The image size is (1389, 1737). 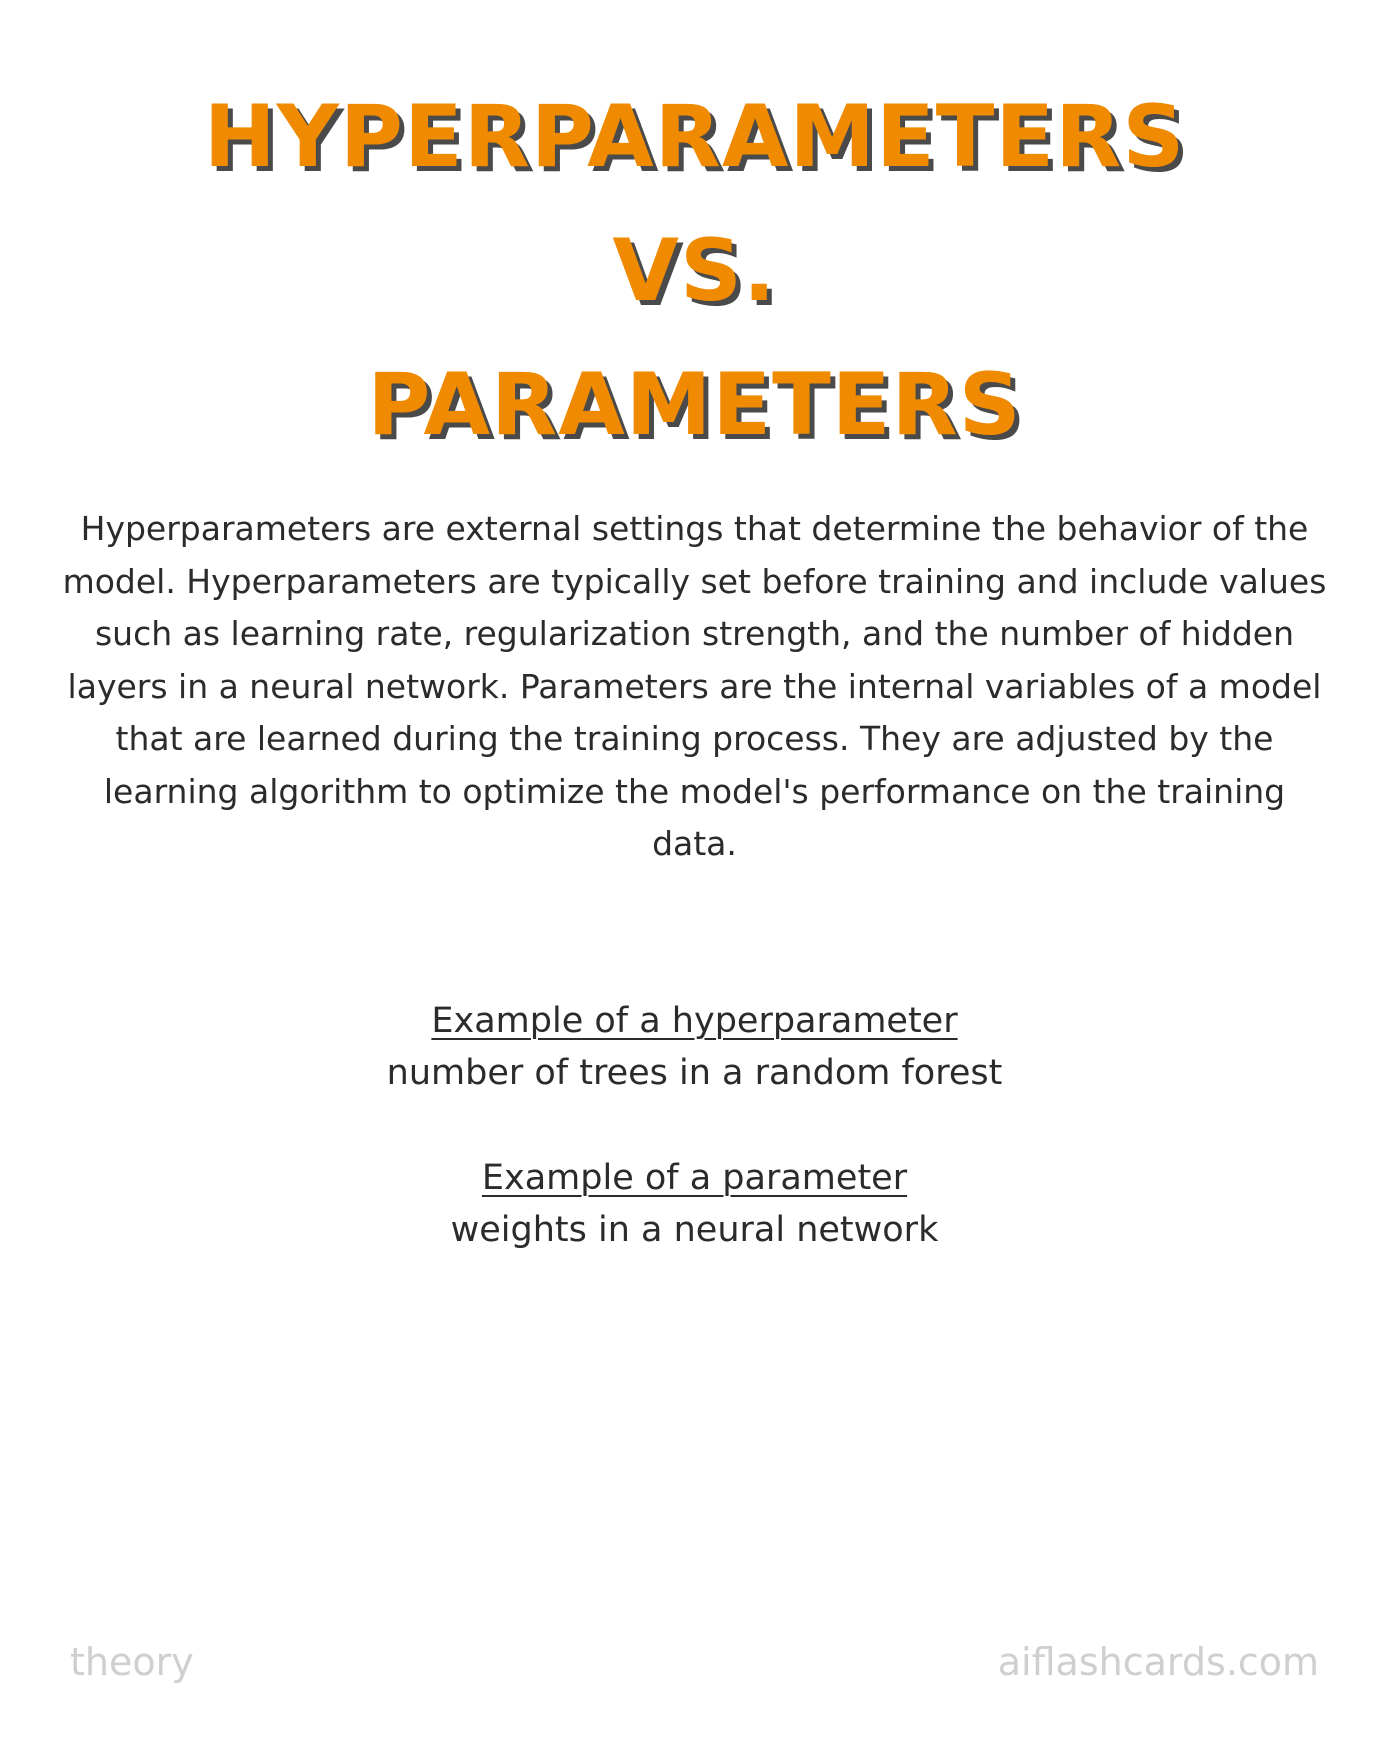 I want to click on hyperparameter-example-heading: Example of a hyperparameter, so click(x=694, y=1021).